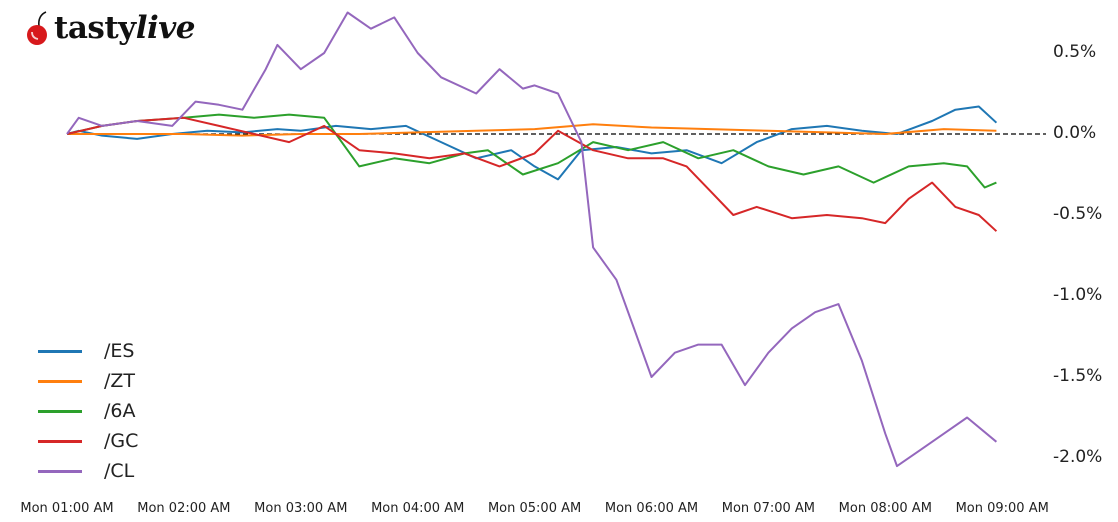 The height and width of the screenshot is (522, 1118). I want to click on cherry-icon, so click(37, 28).